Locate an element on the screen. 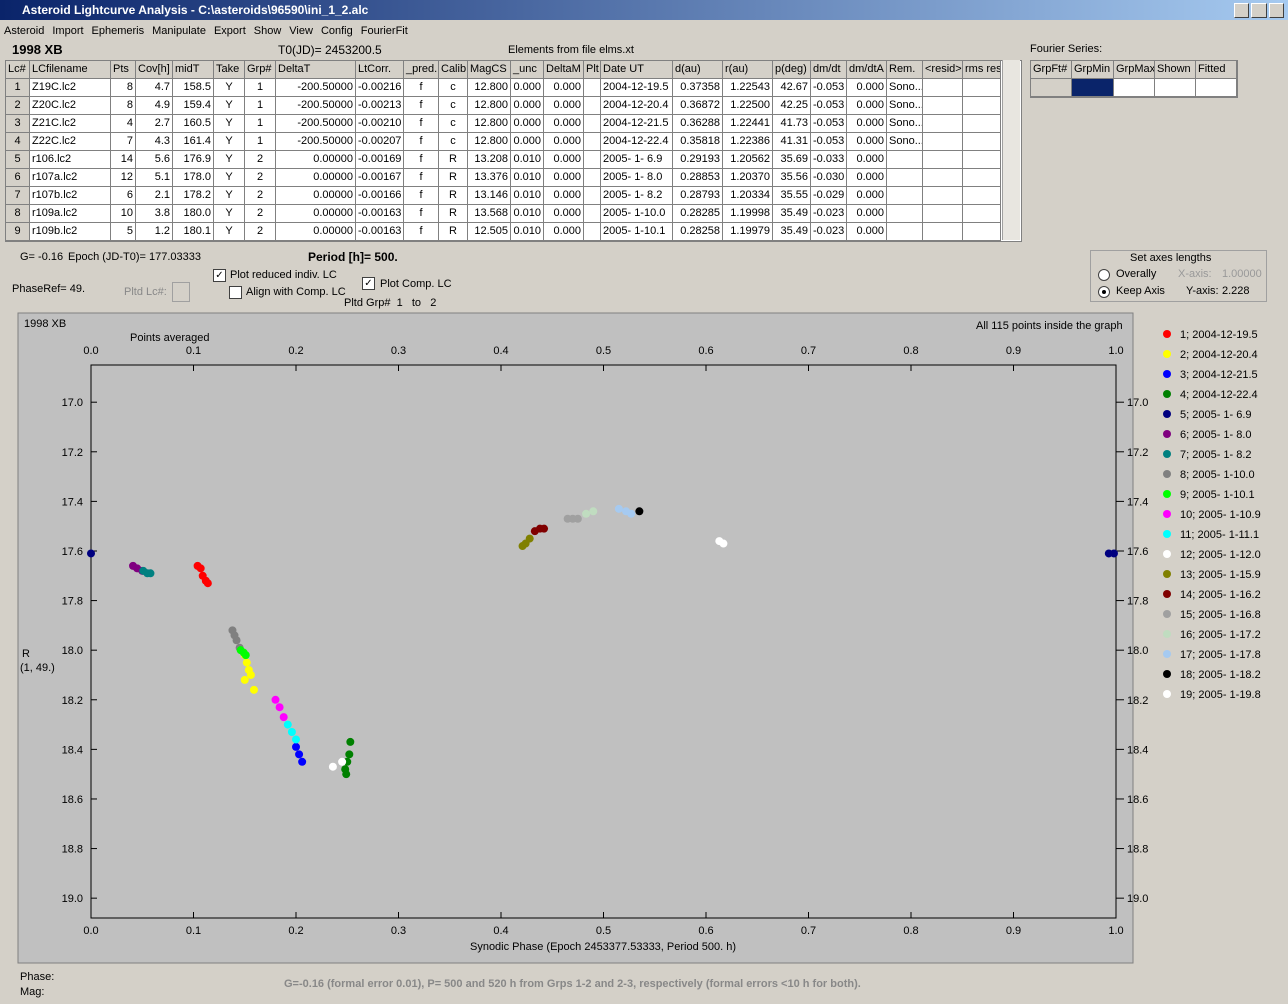 This screenshot has height=1004, width=1288. table-cell: 0.28793 is located at coordinates (698, 196).